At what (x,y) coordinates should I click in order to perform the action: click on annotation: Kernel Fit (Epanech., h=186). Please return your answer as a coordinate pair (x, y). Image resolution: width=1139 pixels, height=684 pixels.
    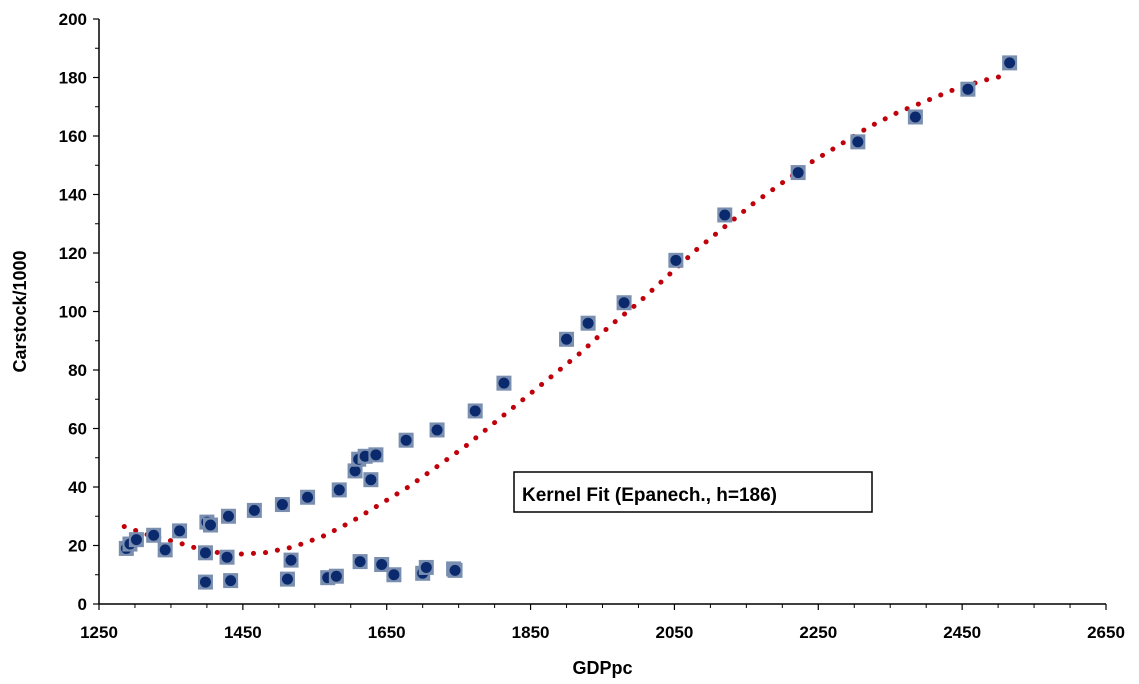
    Looking at the image, I should click on (693, 492).